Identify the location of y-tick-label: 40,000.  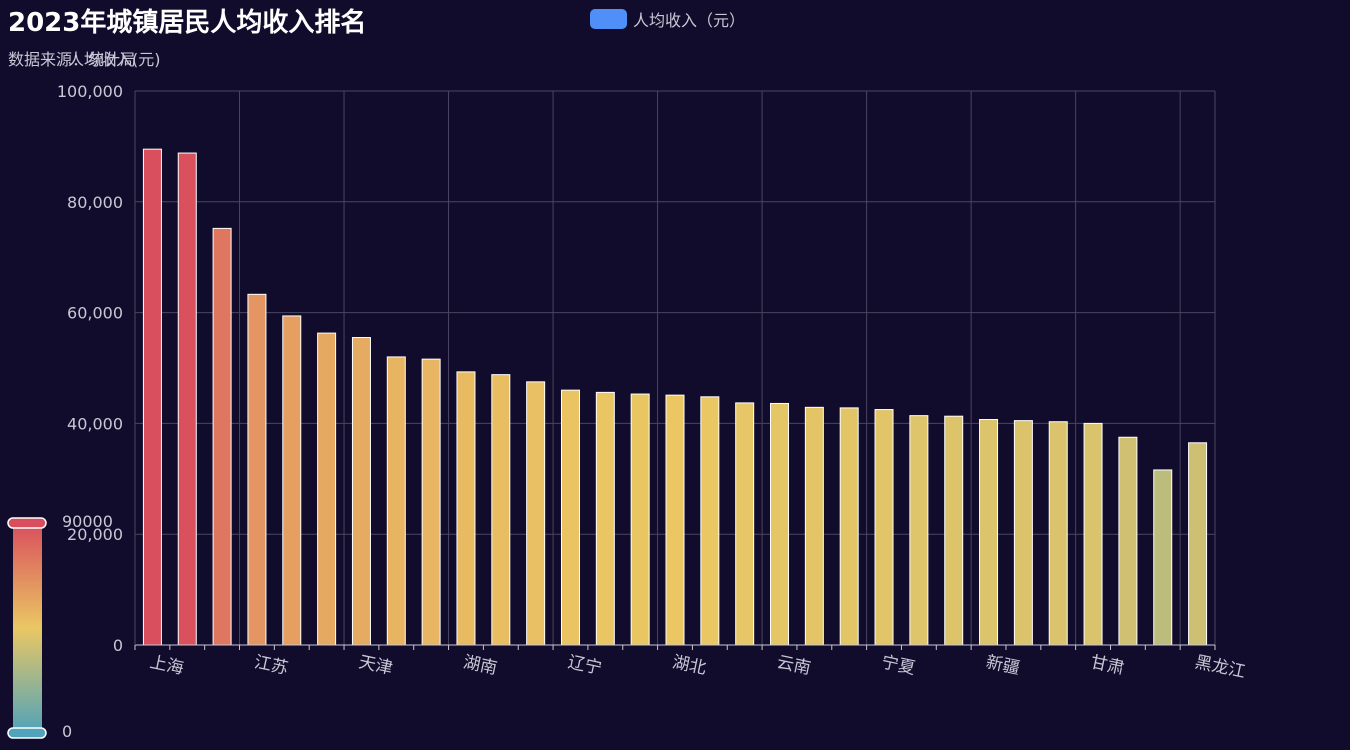
(95, 423).